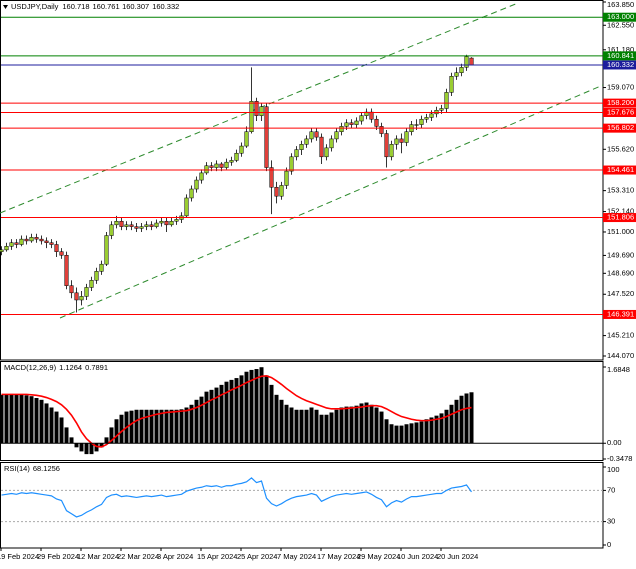 The height and width of the screenshot is (569, 636). What do you see at coordinates (310, 507) in the screenshot?
I see `panel: 100 70 30 0` at bounding box center [310, 507].